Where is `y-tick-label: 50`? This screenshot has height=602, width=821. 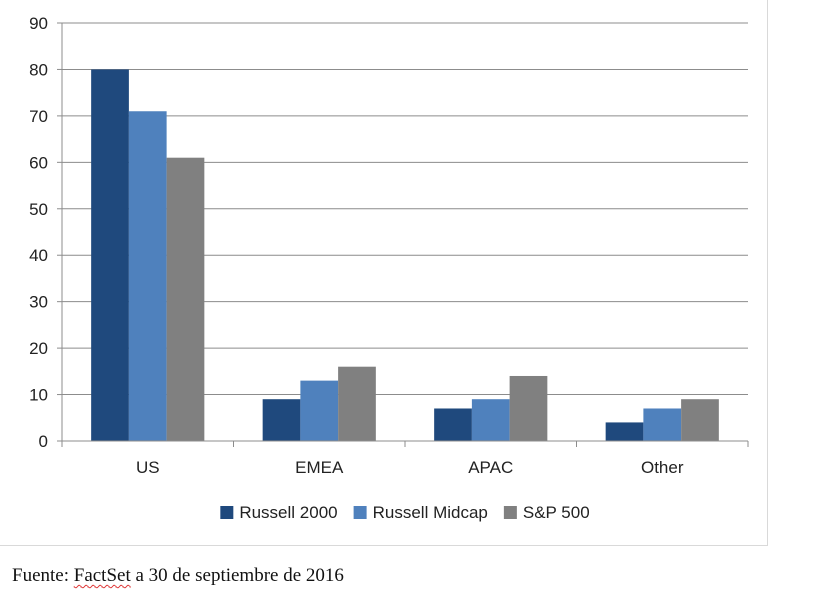
y-tick-label: 50 is located at coordinates (38, 209).